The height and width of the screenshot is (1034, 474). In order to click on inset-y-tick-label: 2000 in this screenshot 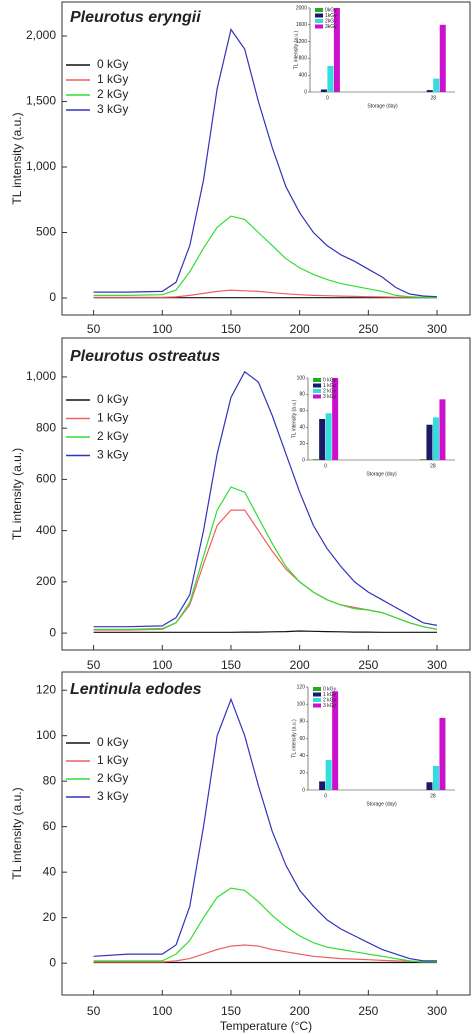, I will do `click(301, 8)`.